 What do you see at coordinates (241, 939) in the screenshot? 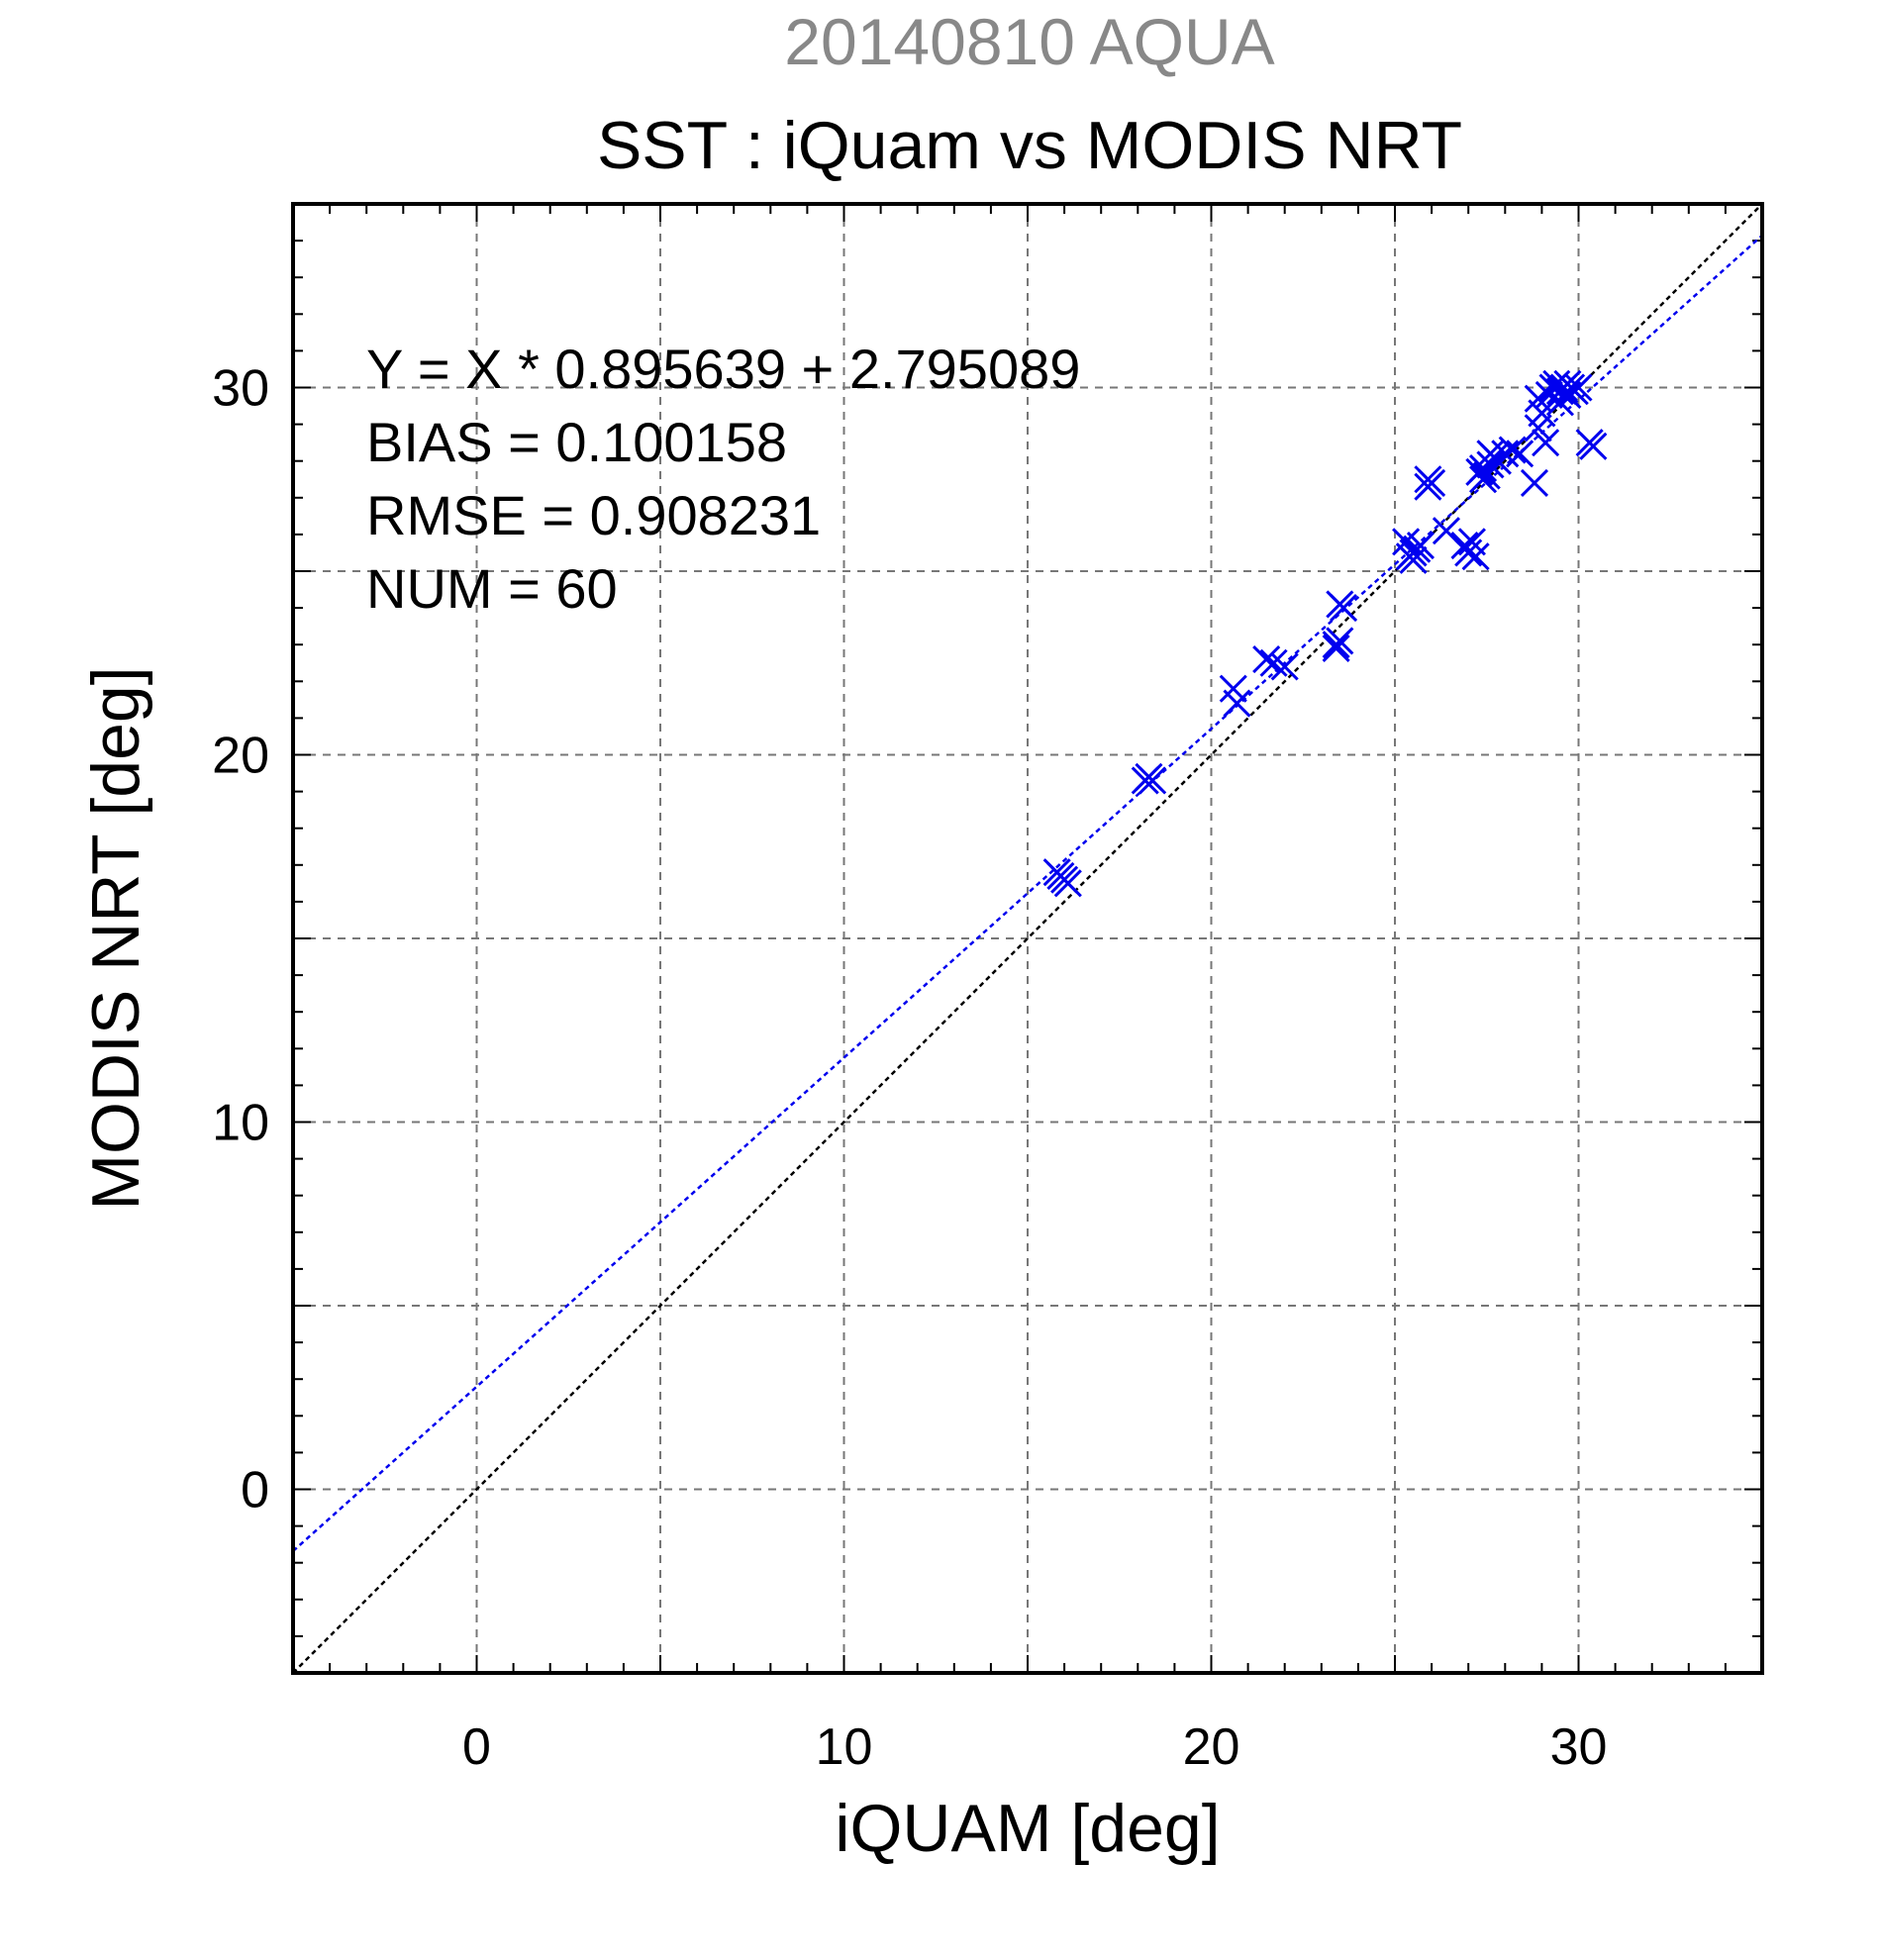
I see `y-tick-labels: 0 10 20 30` at bounding box center [241, 939].